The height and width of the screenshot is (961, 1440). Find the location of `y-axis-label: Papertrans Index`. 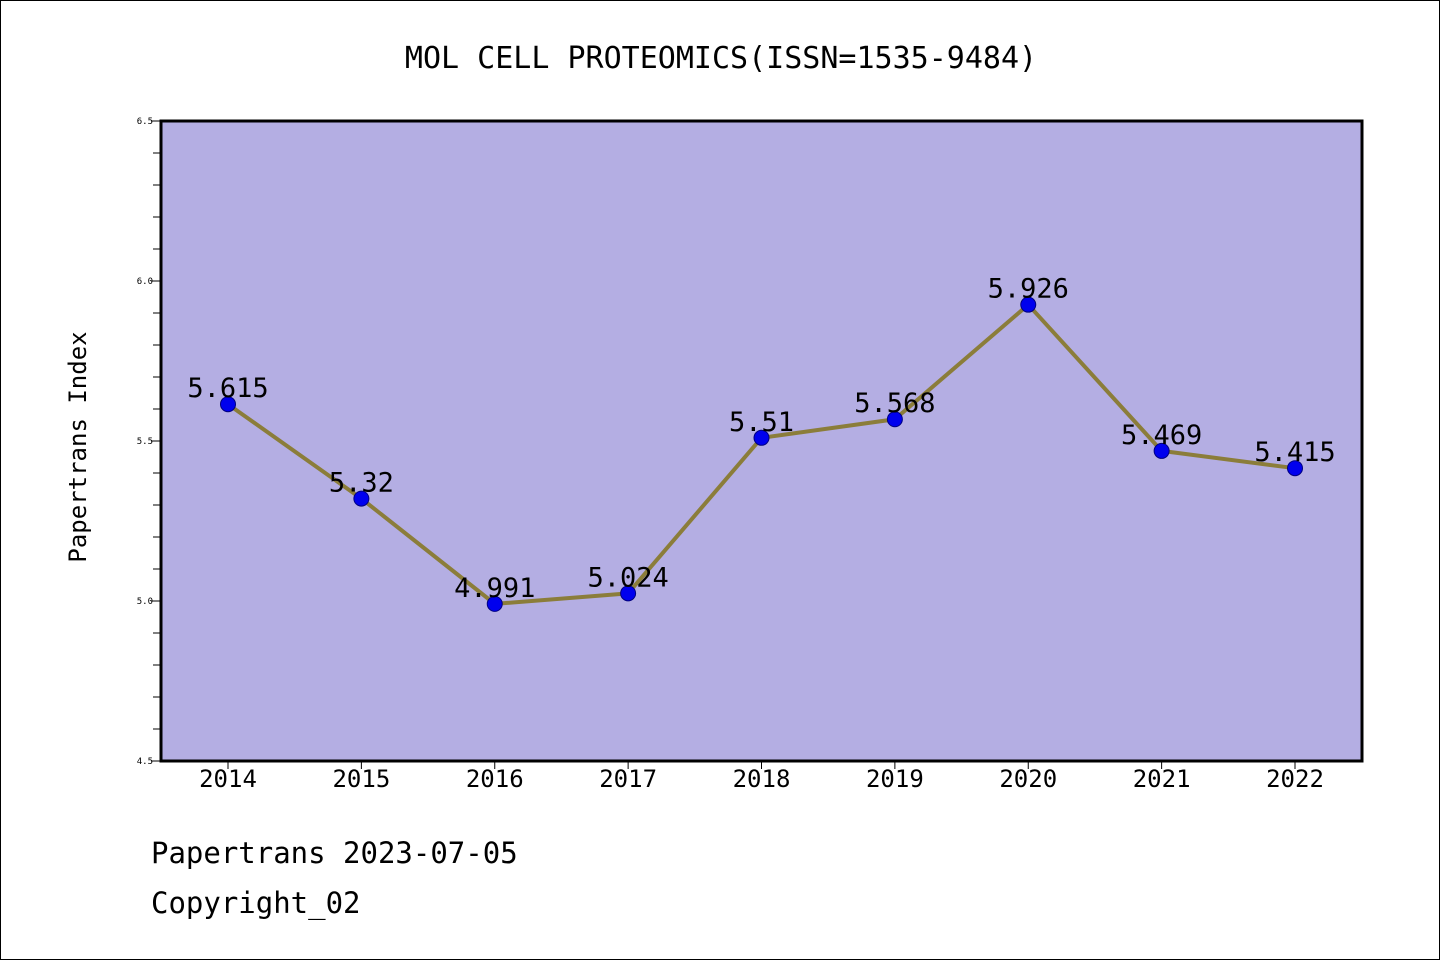

y-axis-label: Papertrans Index is located at coordinates (78, 446).